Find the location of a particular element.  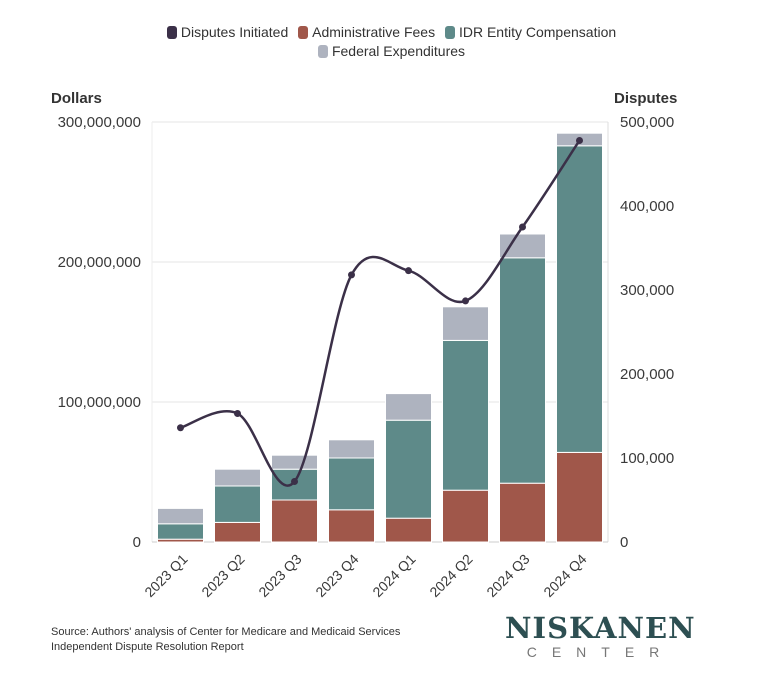

niskanen-logo: NISKANEN CENTER is located at coordinates (600, 635).